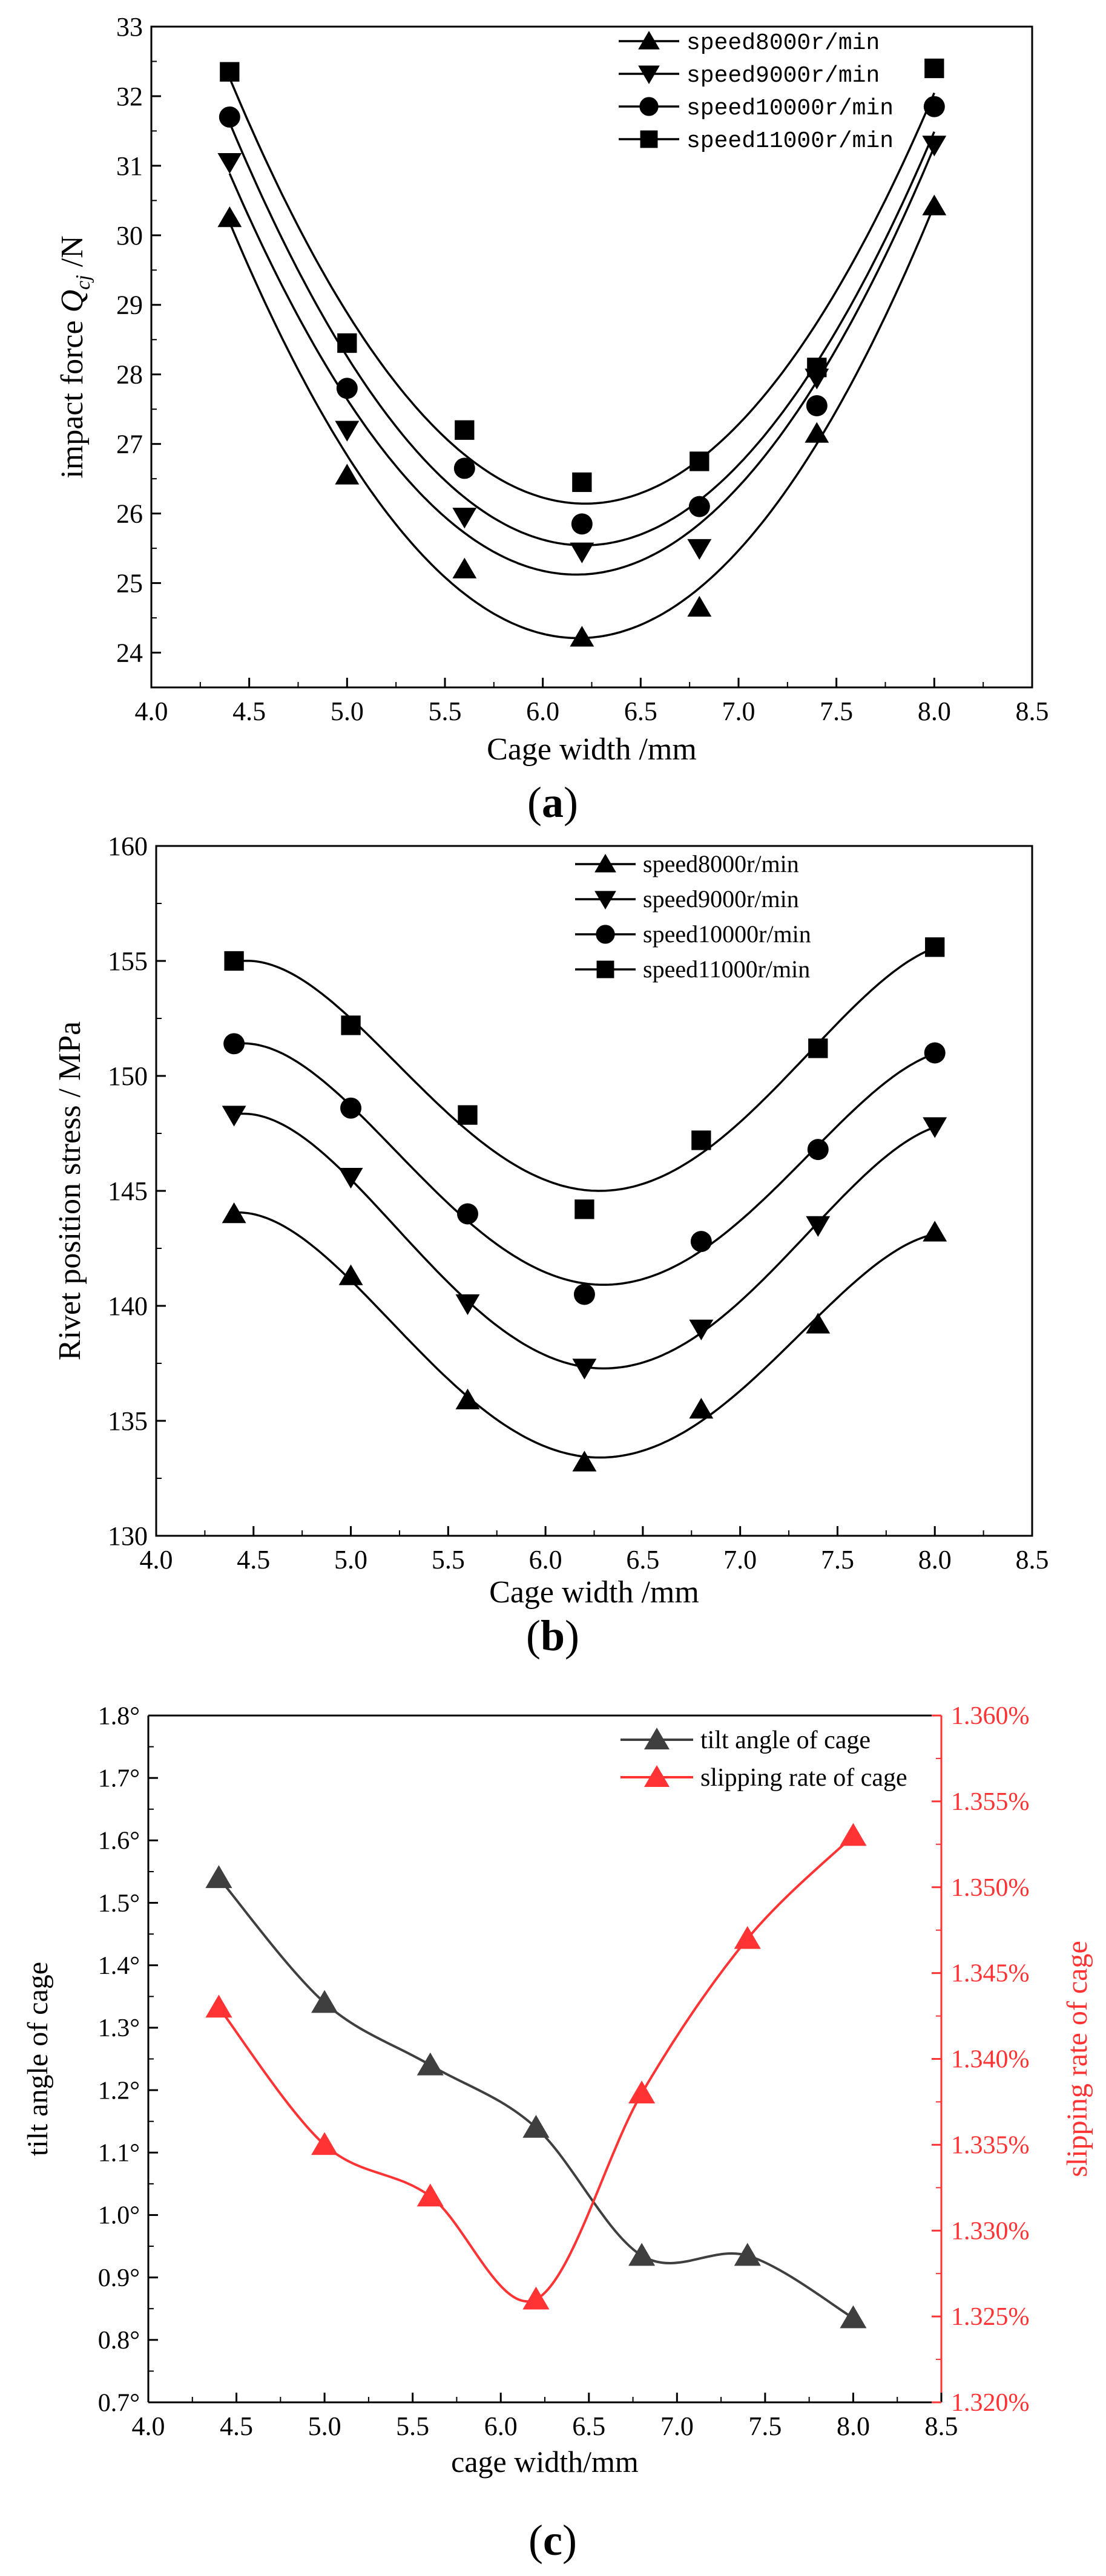 The width and height of the screenshot is (1106, 2576). Describe the element at coordinates (119, 2216) in the screenshot. I see `y-tick-label: 1.0°` at that location.